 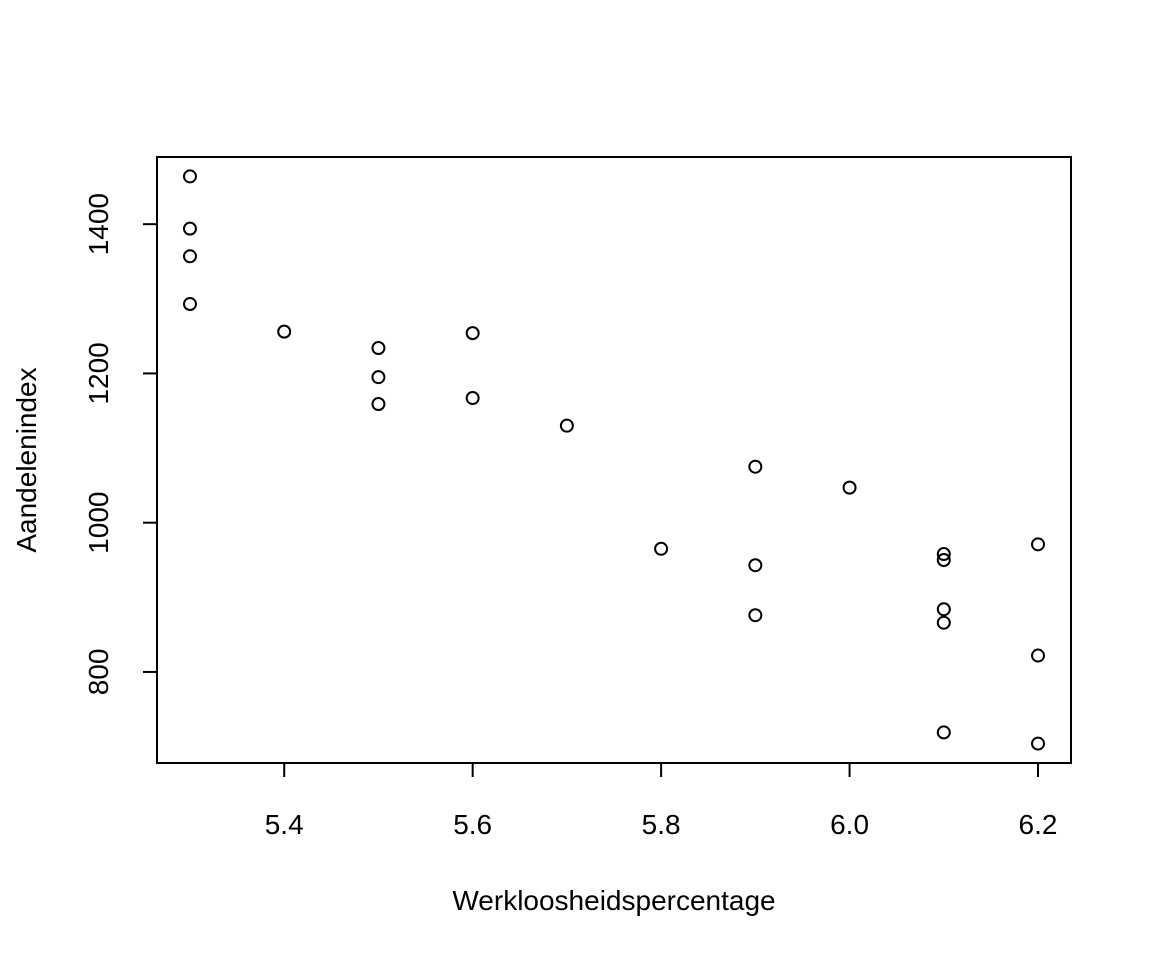 I want to click on y-tick-label: 1400, so click(x=98, y=224).